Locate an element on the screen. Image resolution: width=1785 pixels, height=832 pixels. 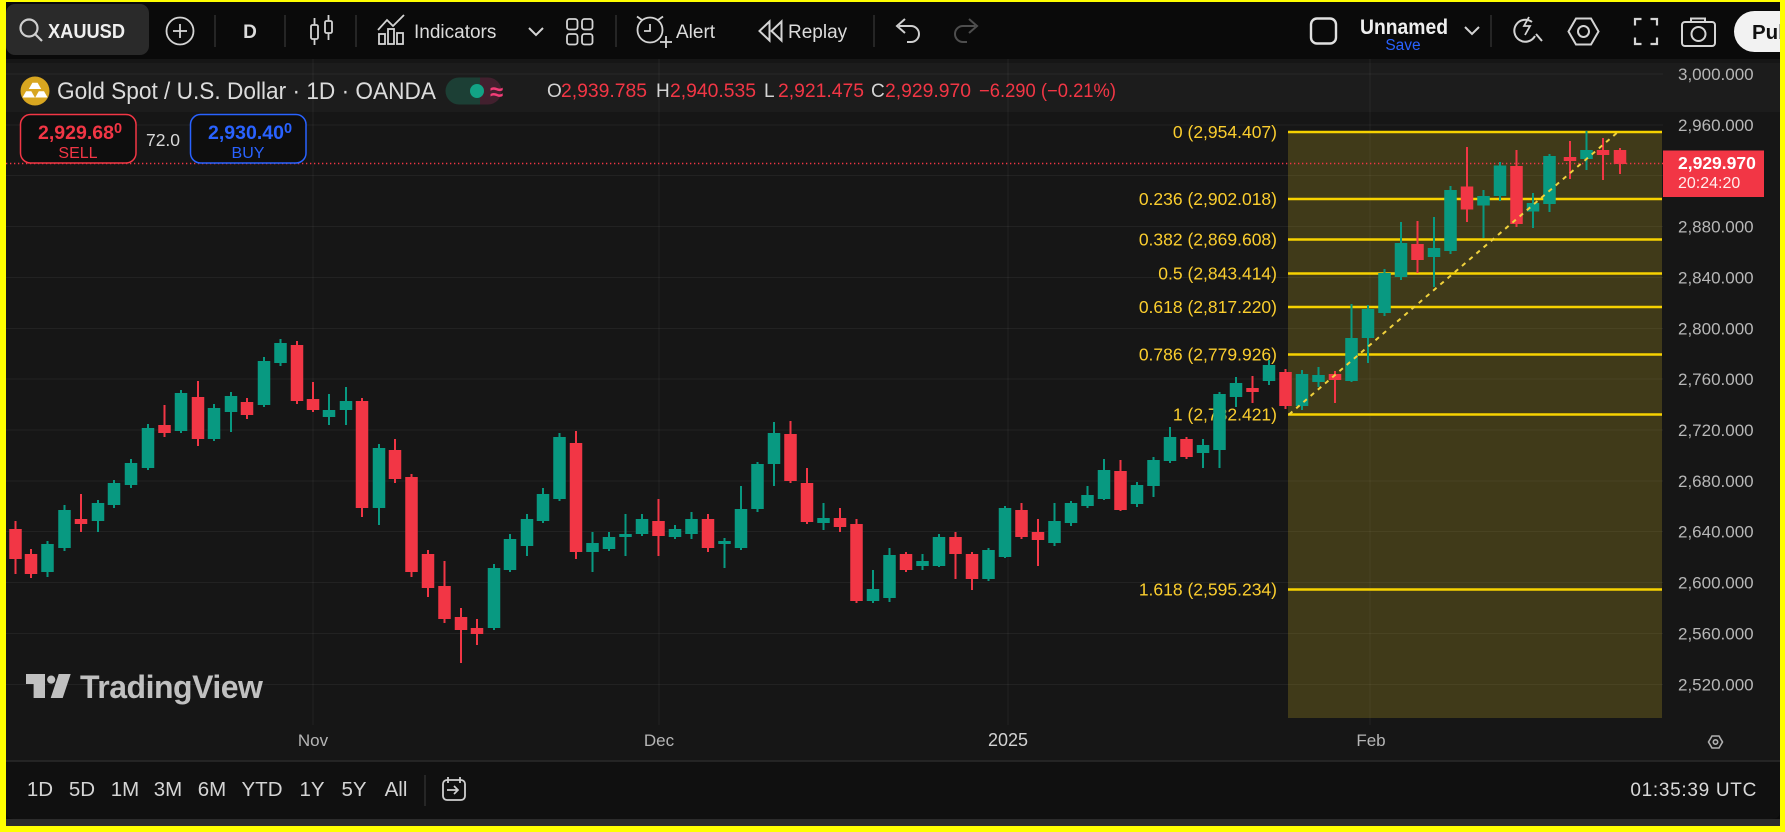
svg-text: YTD is located at coordinates (262, 789).